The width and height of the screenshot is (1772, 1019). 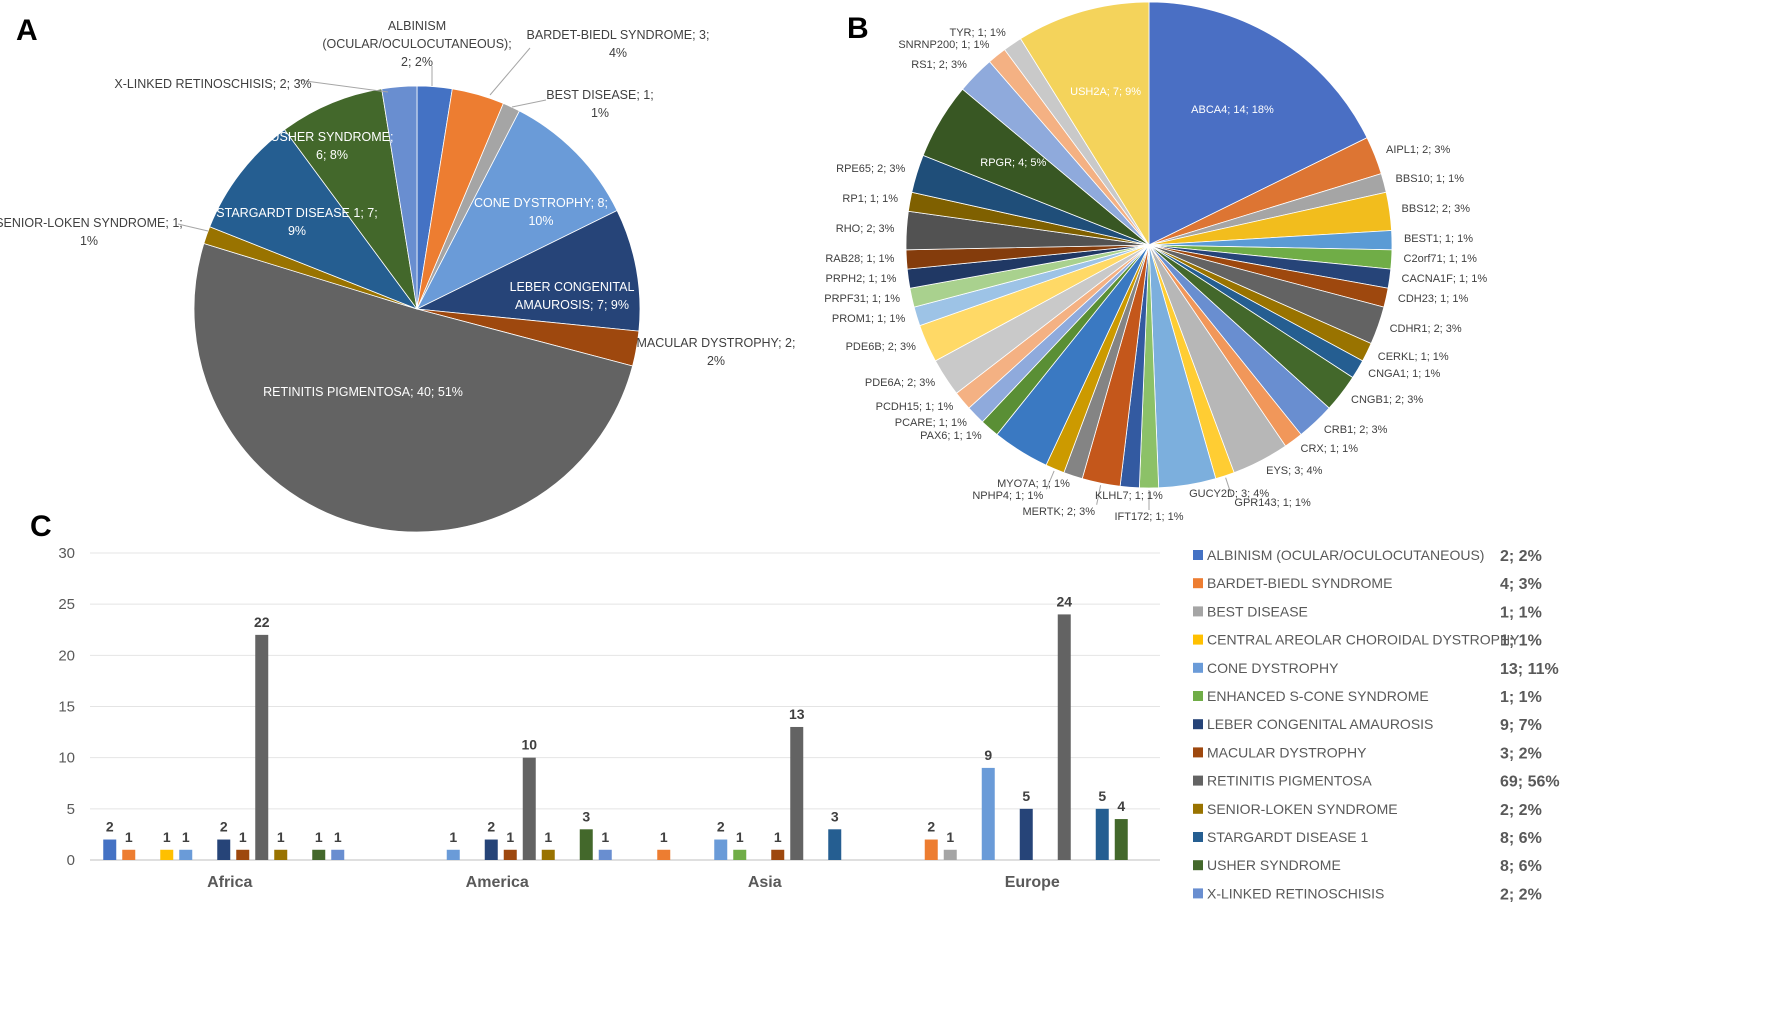 What do you see at coordinates (1521, 838) in the screenshot?
I see `legend-total: 8; 6%` at bounding box center [1521, 838].